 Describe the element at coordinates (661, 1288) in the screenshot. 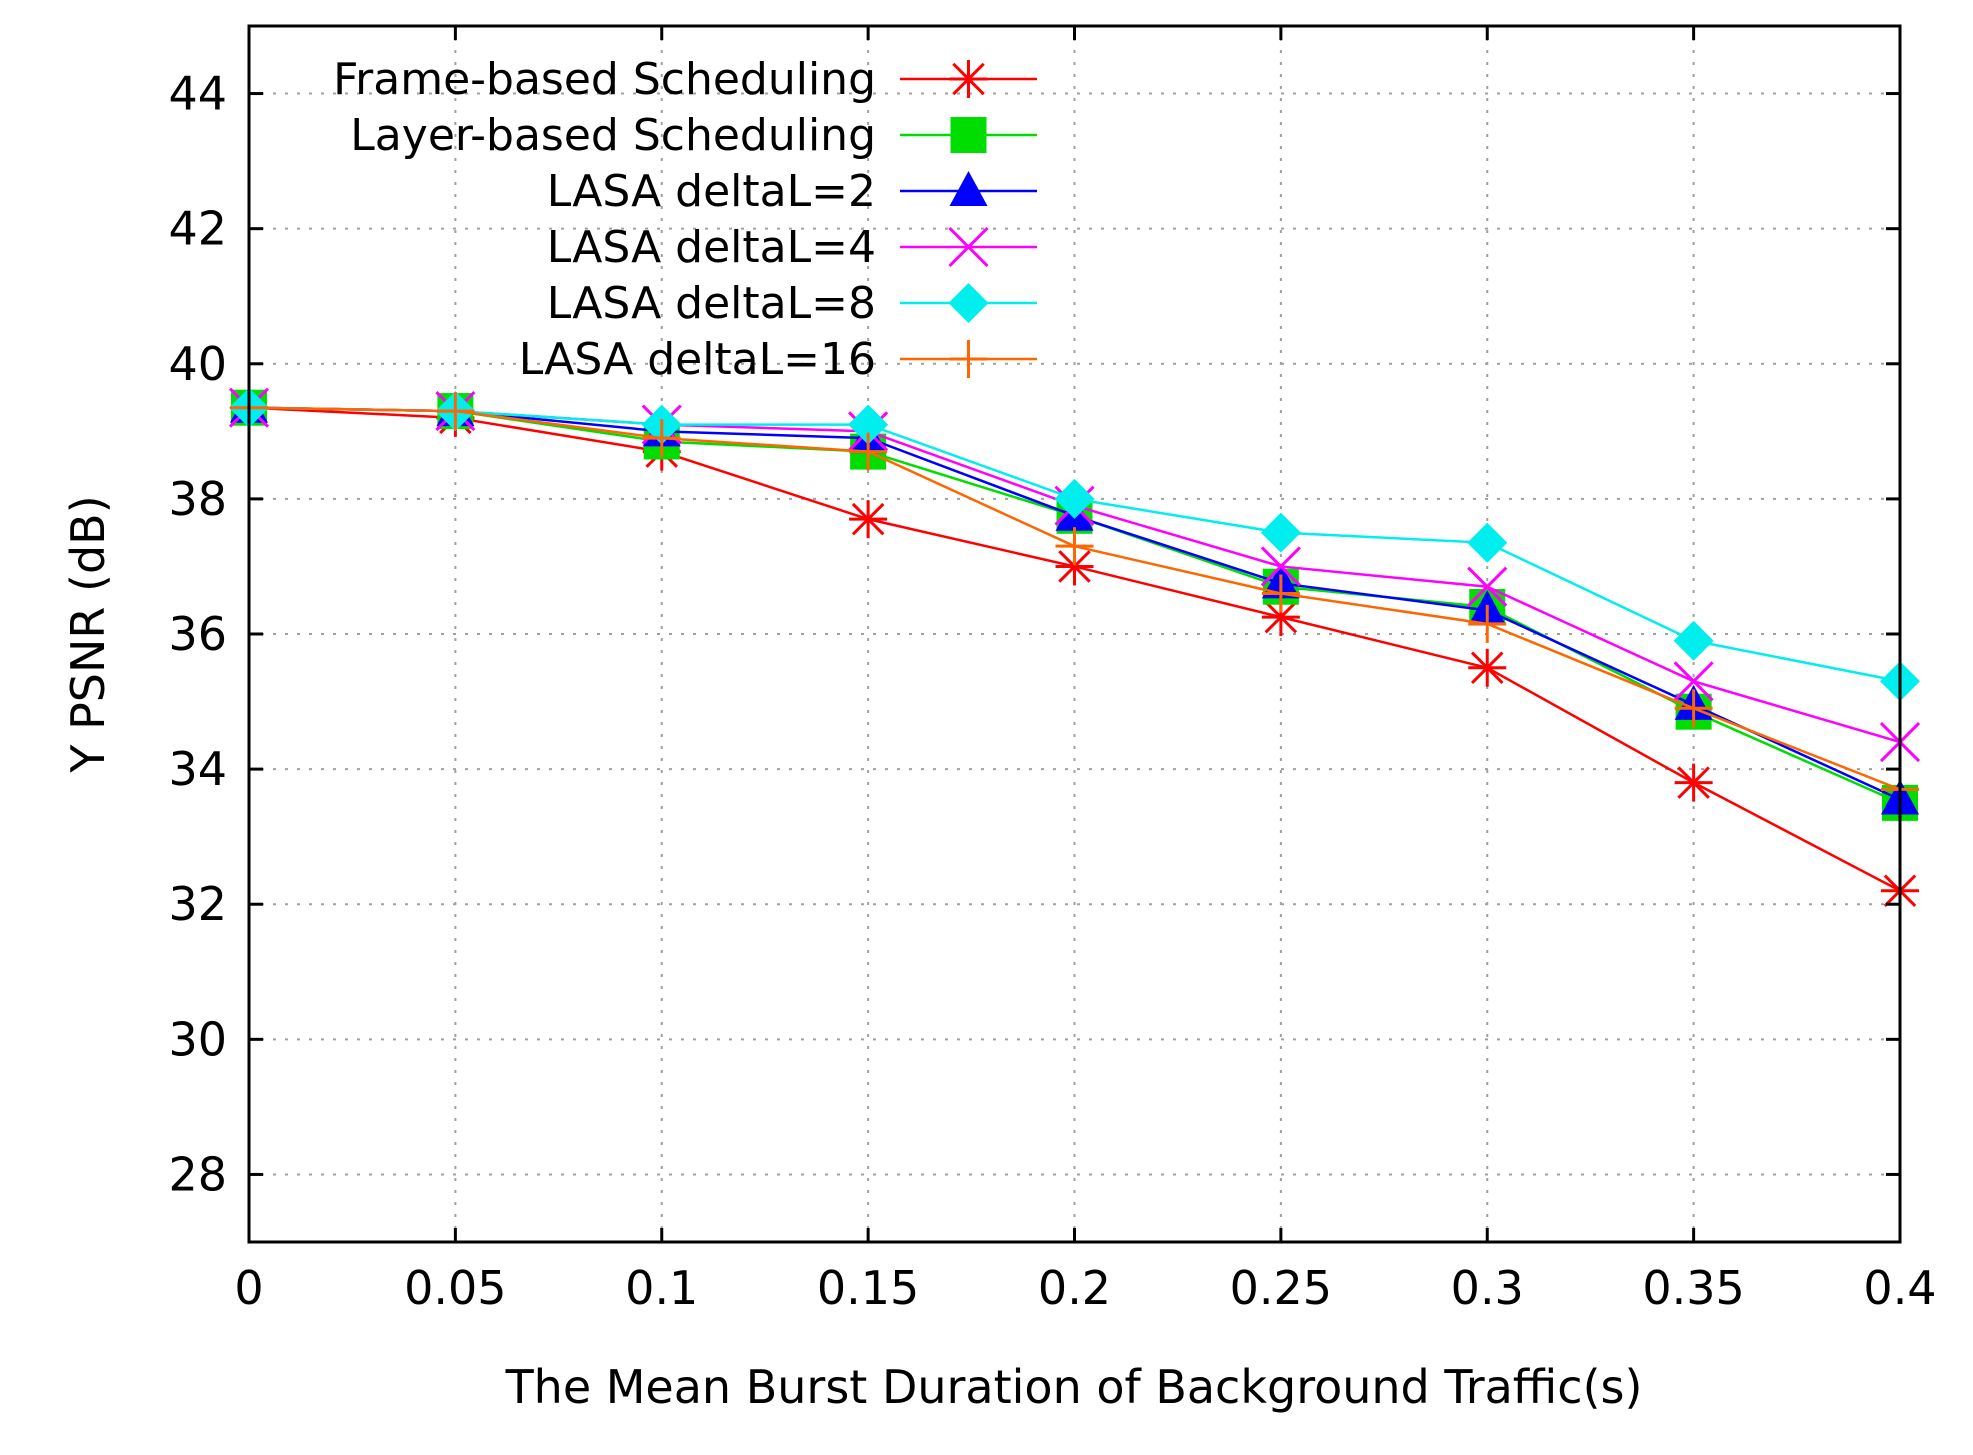

I see `x-tick-label: 0.1` at that location.